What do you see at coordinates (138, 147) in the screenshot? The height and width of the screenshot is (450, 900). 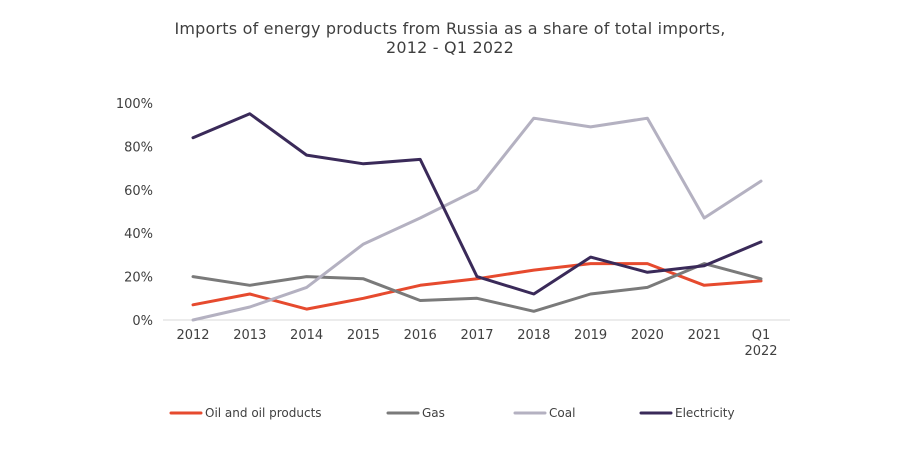 I see `y-tick-label: 80%` at bounding box center [138, 147].